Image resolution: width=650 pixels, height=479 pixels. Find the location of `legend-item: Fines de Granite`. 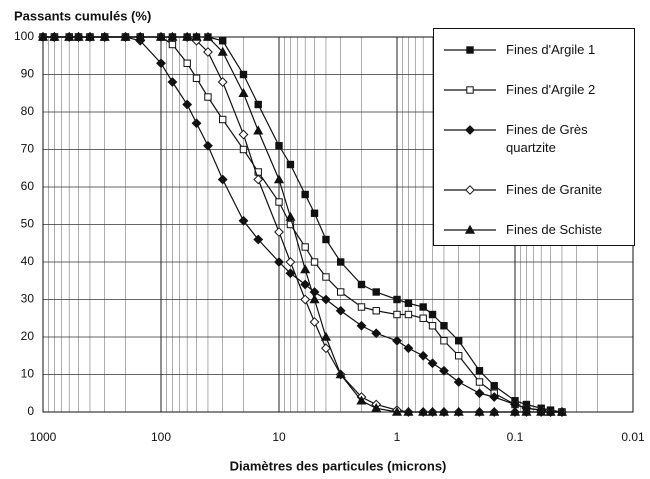

legend-item: Fines de Granite is located at coordinates (537, 190).